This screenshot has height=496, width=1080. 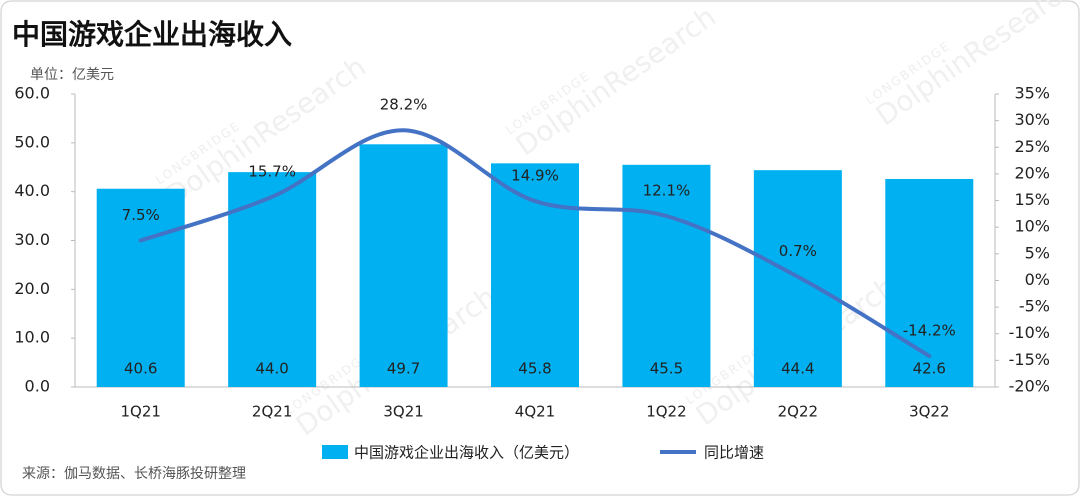 I want to click on line-value-label: 12.1%, so click(x=667, y=190).